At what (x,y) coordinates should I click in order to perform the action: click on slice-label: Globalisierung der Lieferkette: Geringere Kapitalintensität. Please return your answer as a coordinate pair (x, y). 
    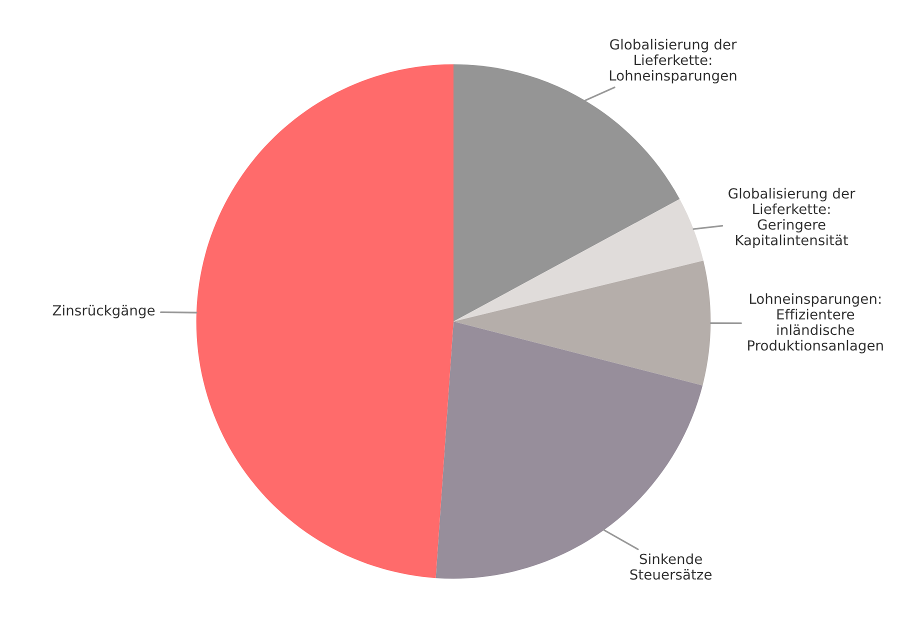
    Looking at the image, I should click on (792, 218).